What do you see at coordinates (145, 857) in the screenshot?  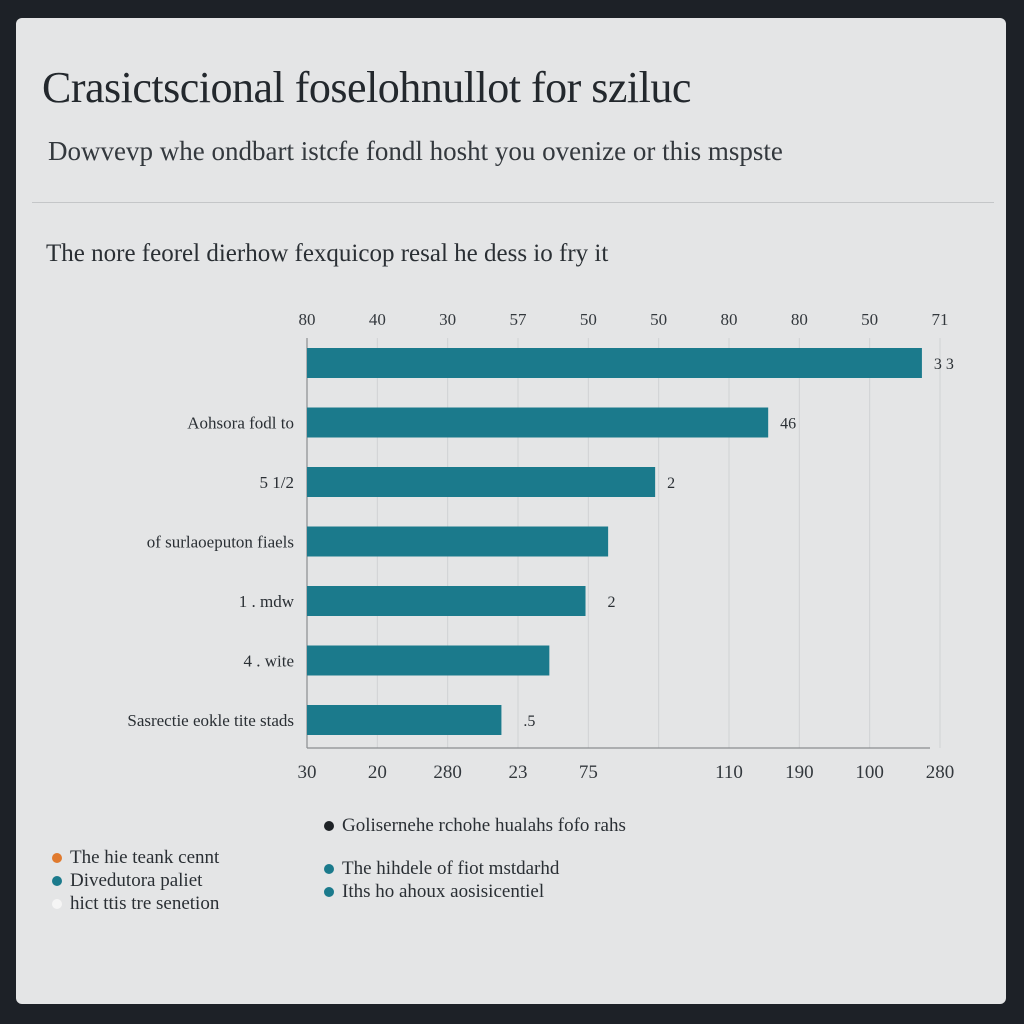 I see `legend-label: The hie teank cennt` at bounding box center [145, 857].